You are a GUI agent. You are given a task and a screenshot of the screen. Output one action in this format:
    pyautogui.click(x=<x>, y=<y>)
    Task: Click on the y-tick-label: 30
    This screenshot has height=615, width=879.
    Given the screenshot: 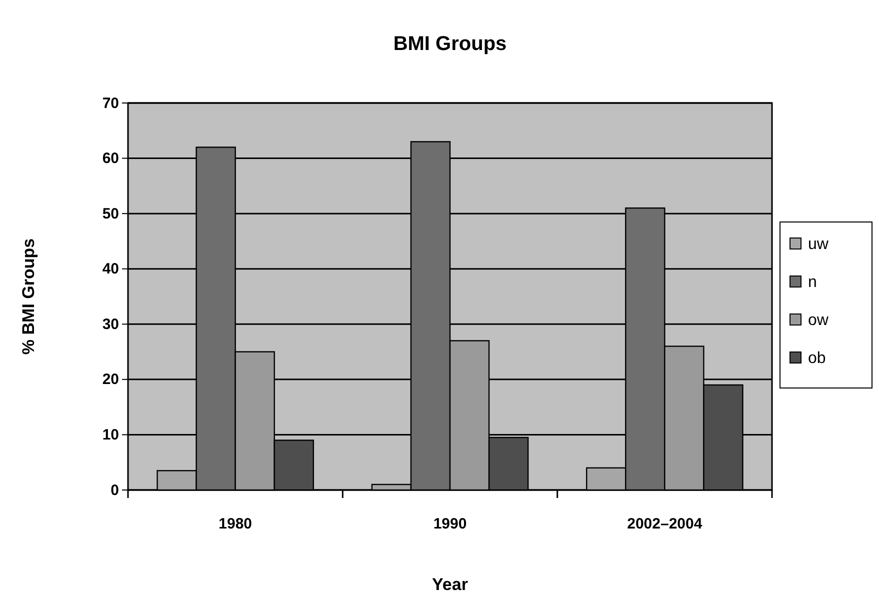 What is the action you would take?
    pyautogui.click(x=110, y=324)
    